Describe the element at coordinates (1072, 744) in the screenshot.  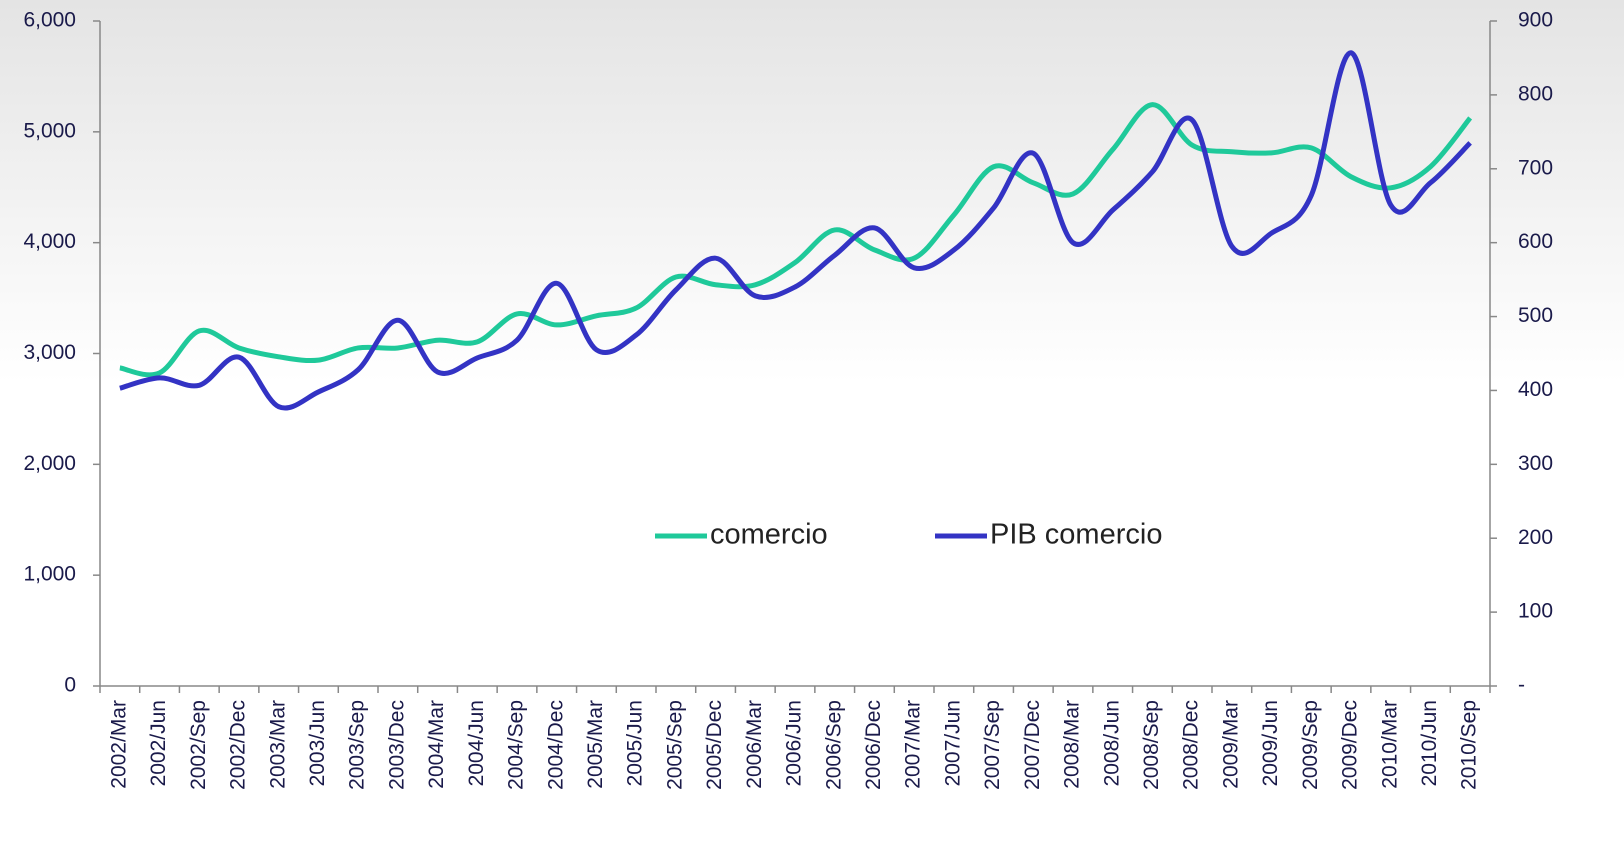
I see `x-tick-label: 2008/Mar` at that location.